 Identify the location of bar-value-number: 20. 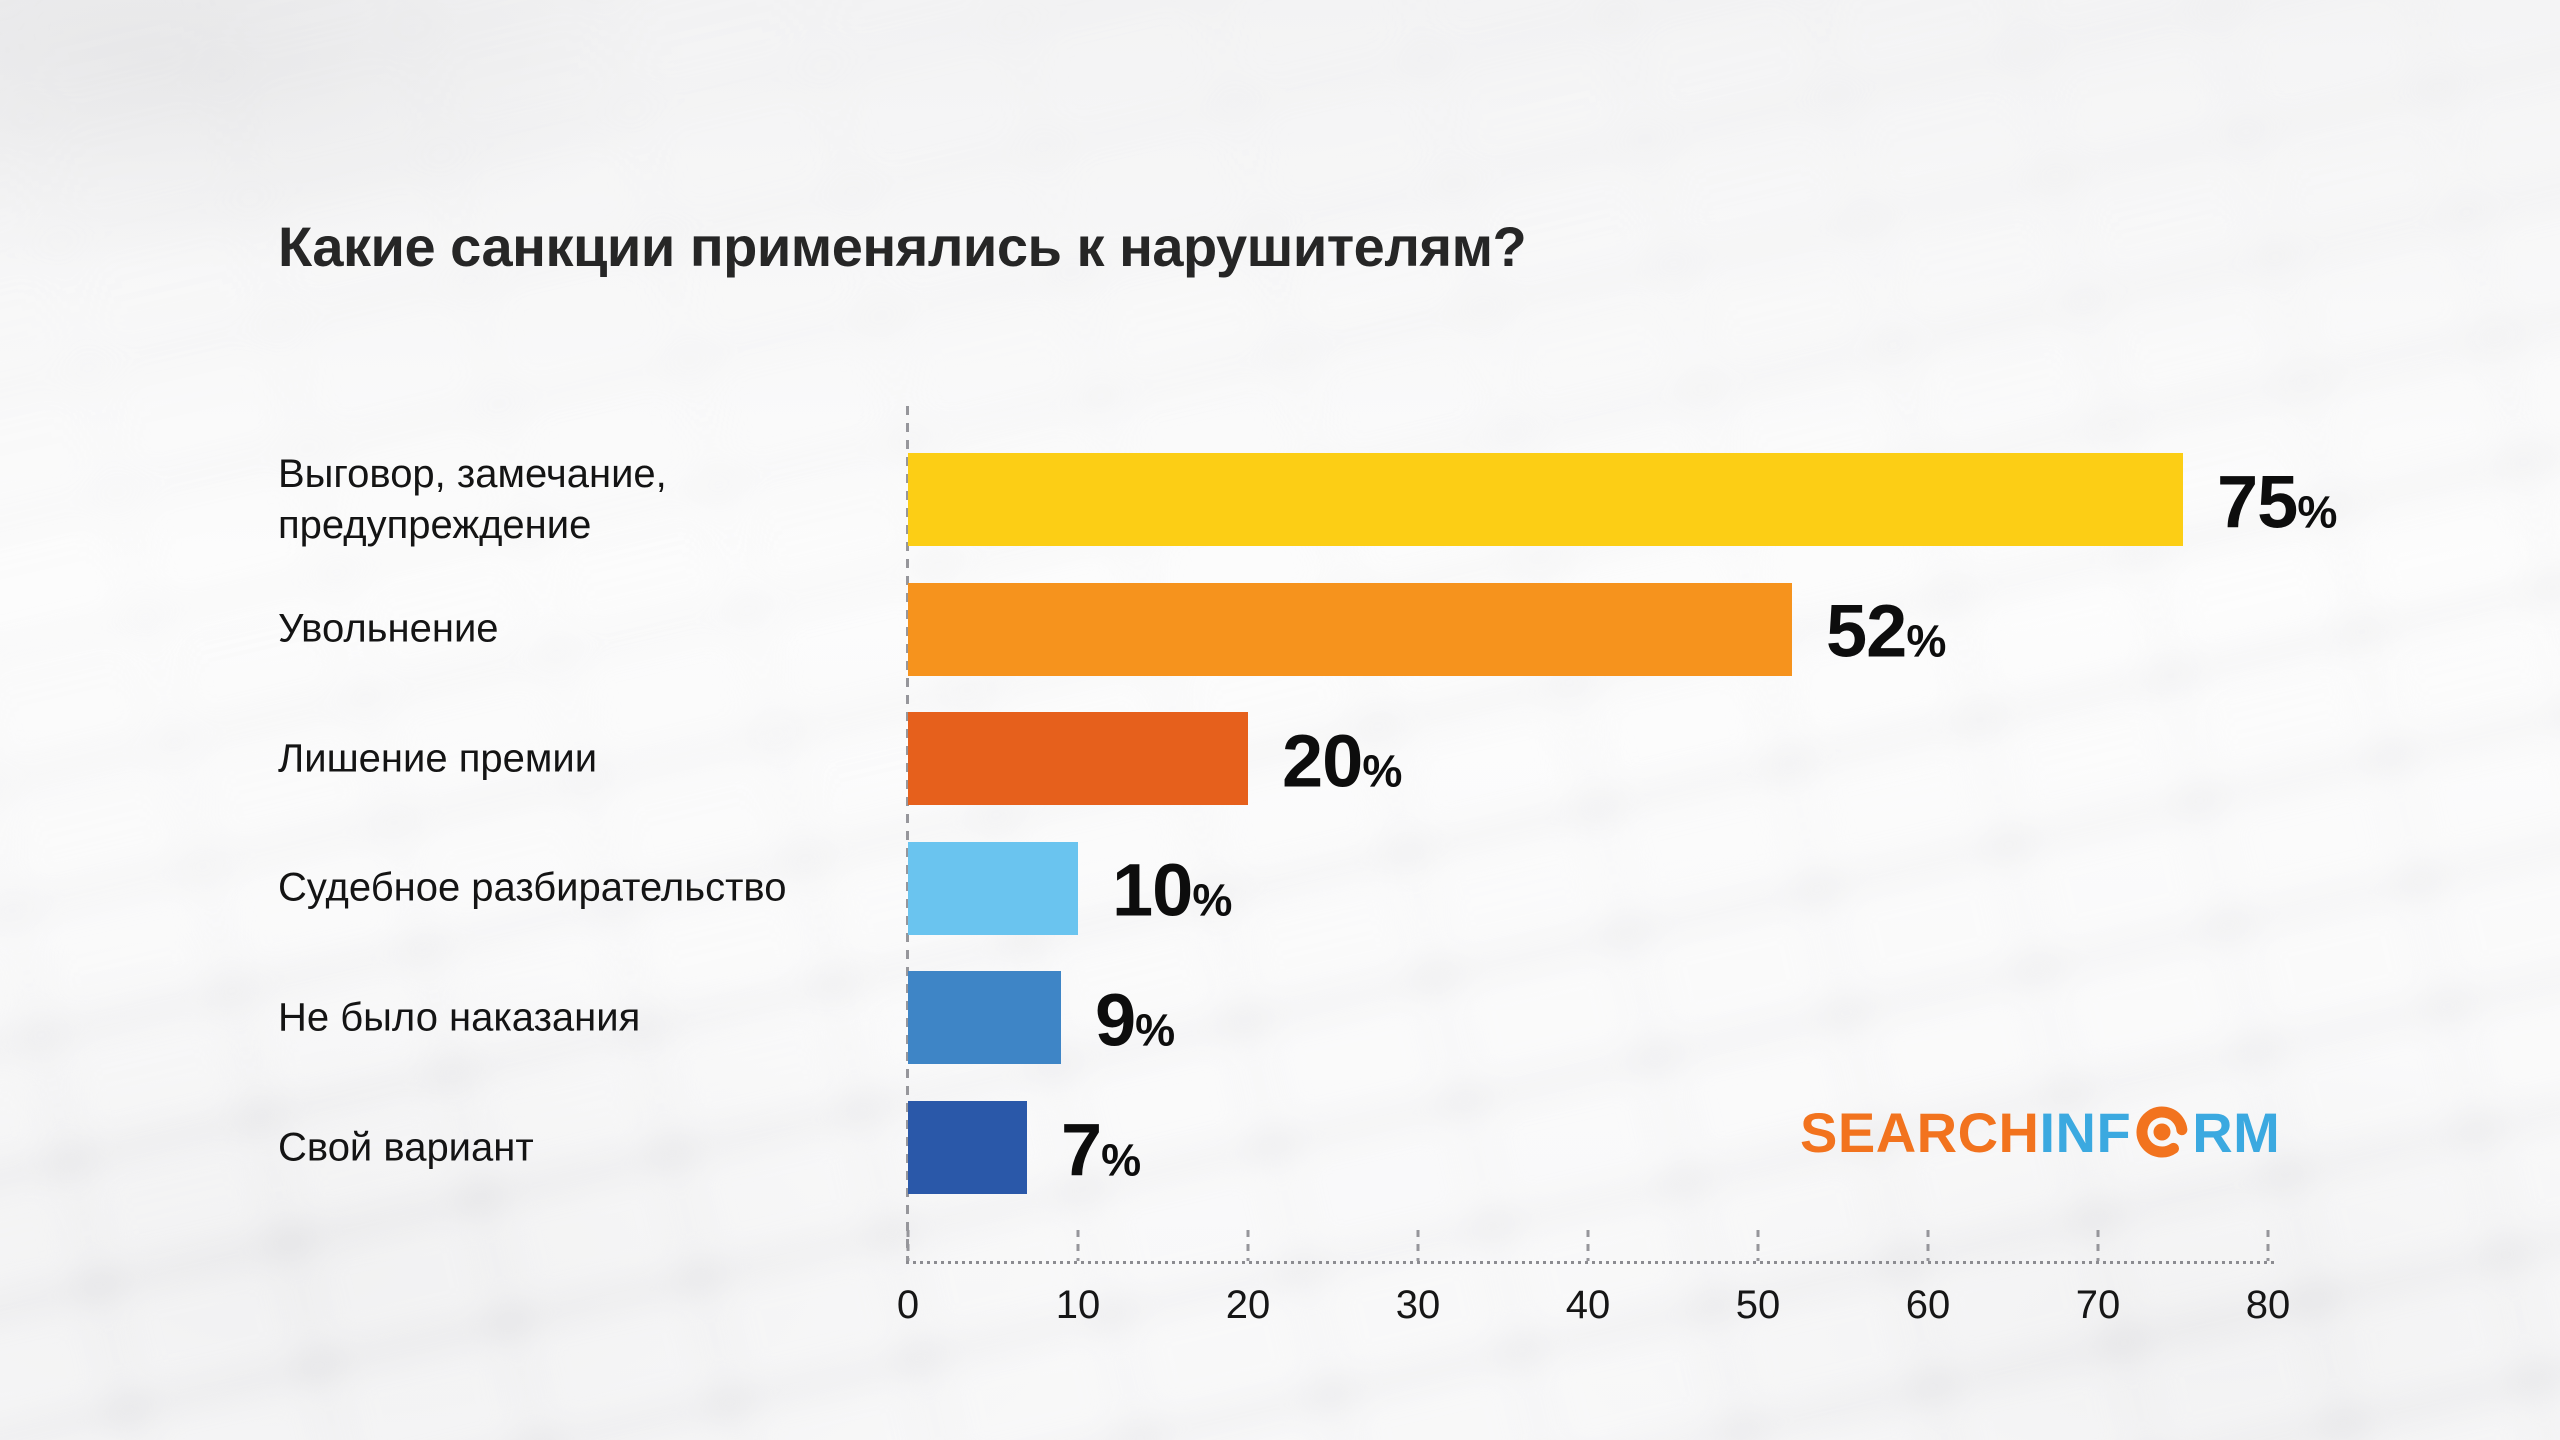
(1322, 761).